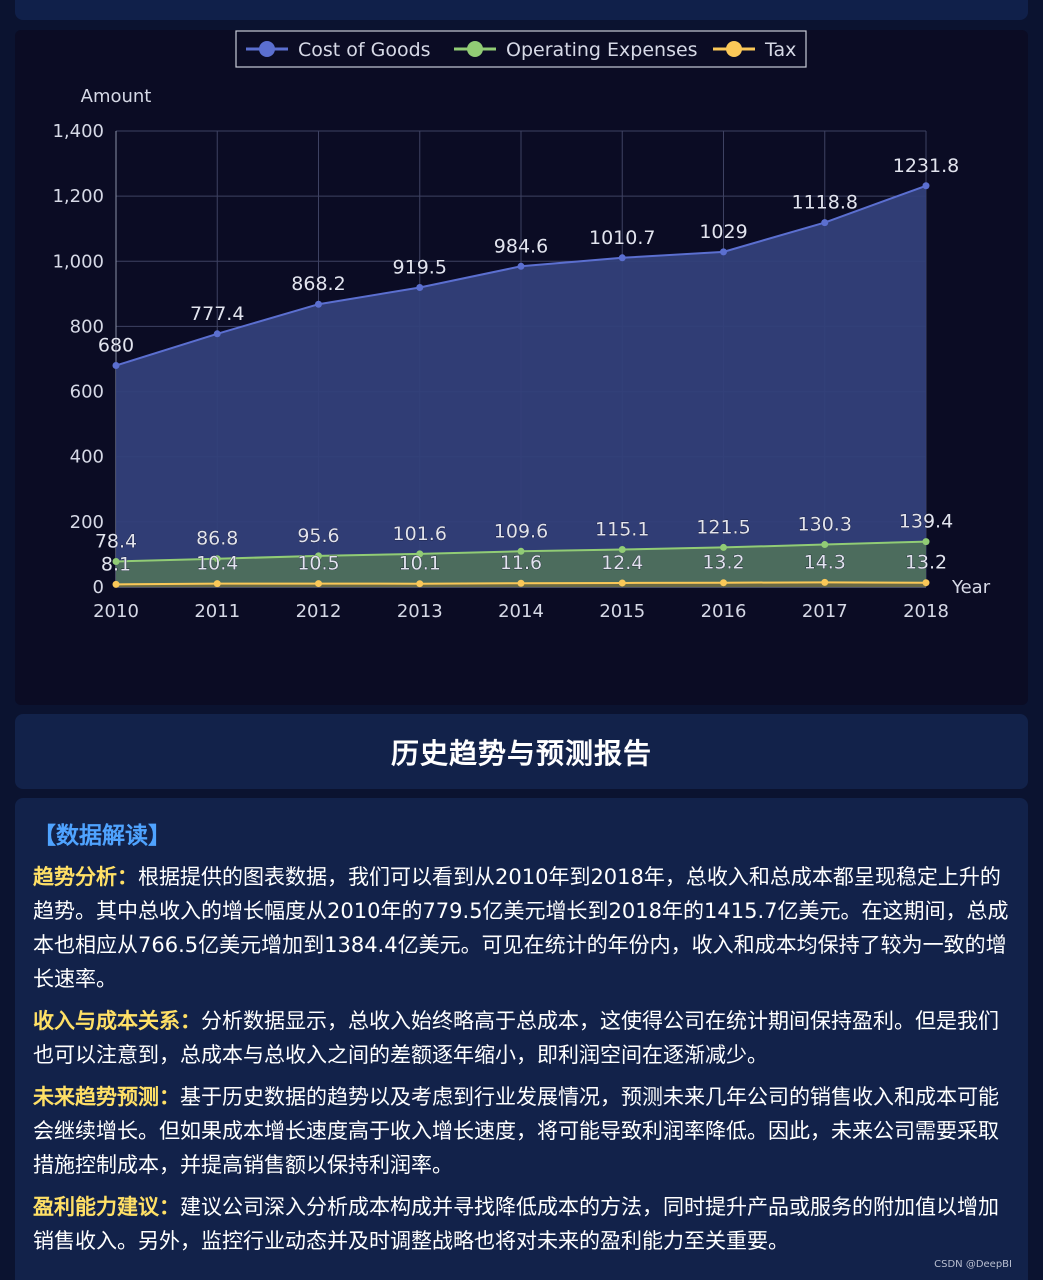 Image resolution: width=1043 pixels, height=1280 pixels. What do you see at coordinates (85, 877) in the screenshot?
I see `paragraph-label: 趋势分析：` at bounding box center [85, 877].